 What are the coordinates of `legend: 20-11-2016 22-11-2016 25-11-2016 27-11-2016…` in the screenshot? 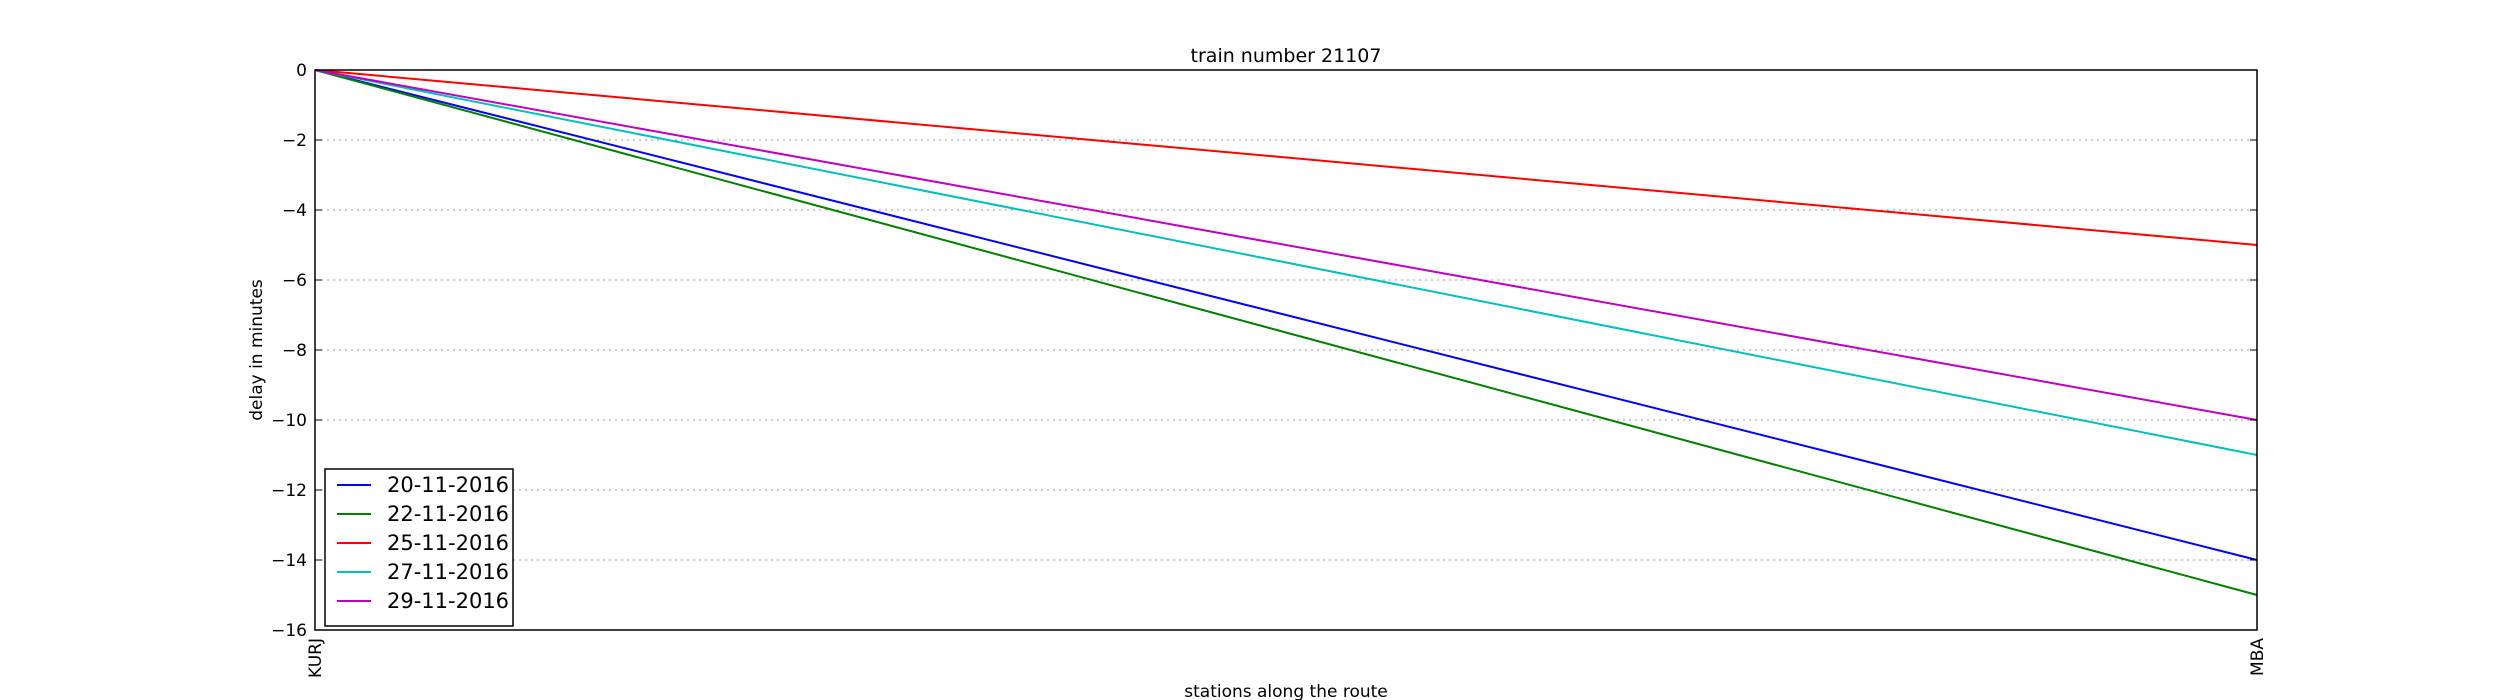 It's located at (419, 547).